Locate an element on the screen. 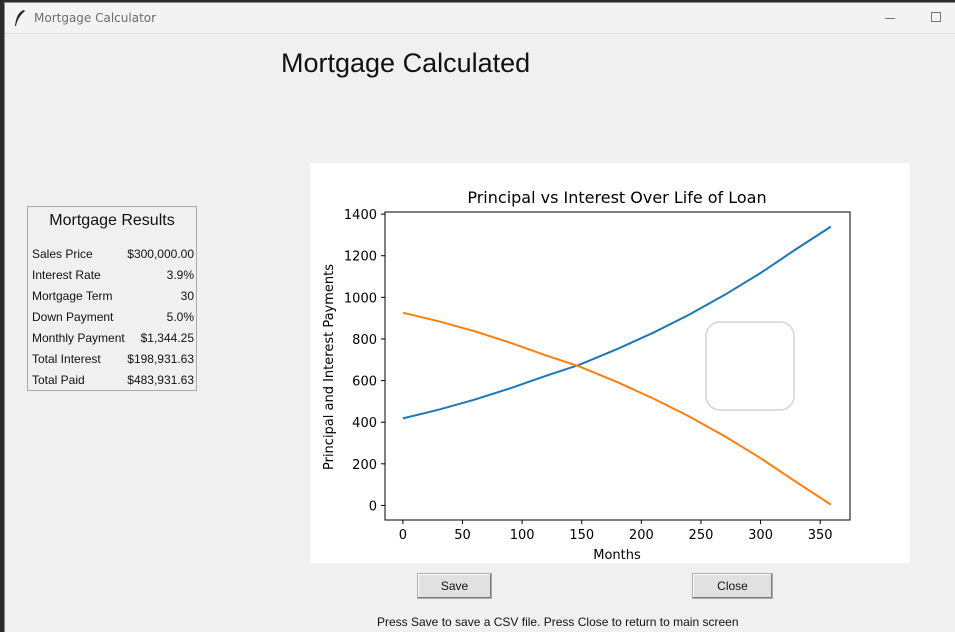 Image resolution: width=955 pixels, height=632 pixels. result-label: Down Payment is located at coordinates (73, 317).